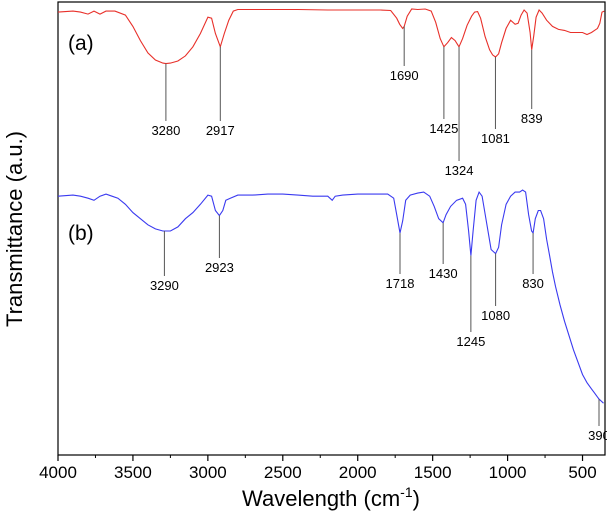 Image resolution: width=607 pixels, height=522 pixels. Describe the element at coordinates (133, 472) in the screenshot. I see `x-tick-label: 3500` at that location.